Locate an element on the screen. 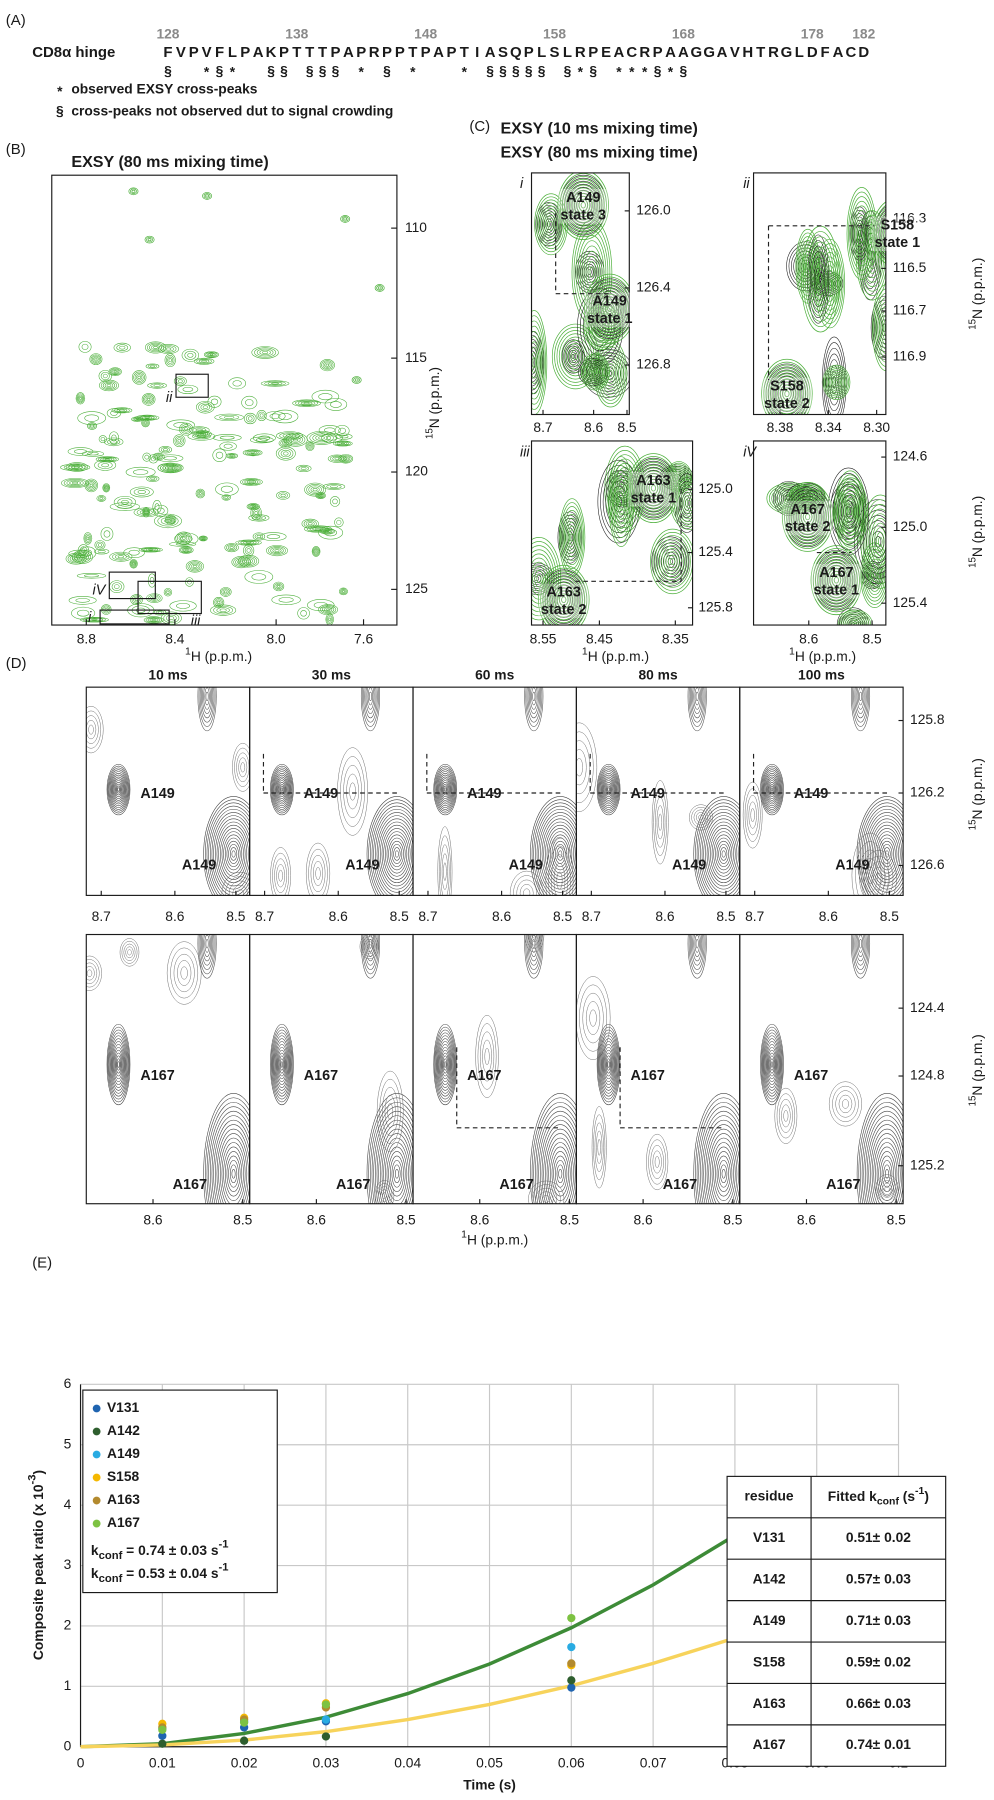 This screenshot has width=994, height=1800. table-cell: A149 is located at coordinates (769, 1620).